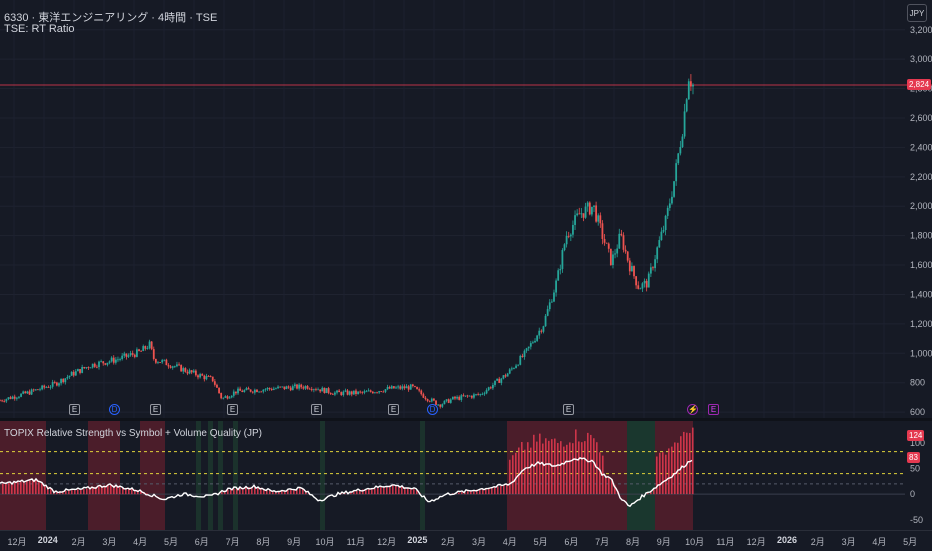 The height and width of the screenshot is (551, 932). What do you see at coordinates (79, 541) in the screenshot?
I see `time-axis-label: 2月` at bounding box center [79, 541].